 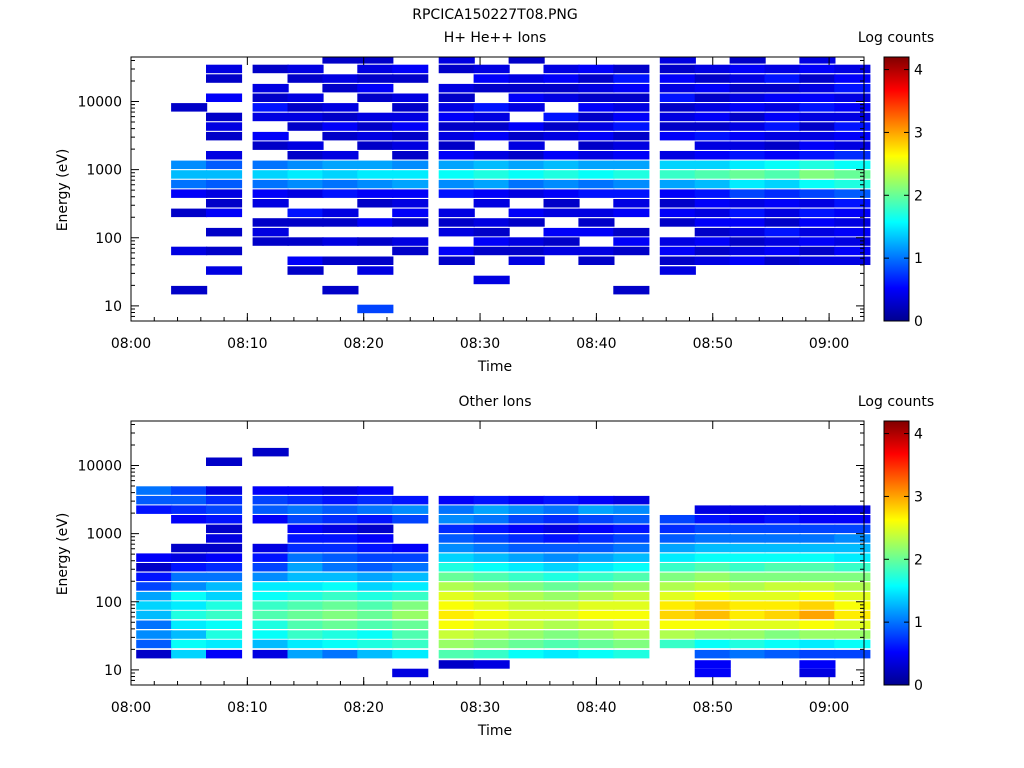 What do you see at coordinates (918, 623) in the screenshot?
I see `colorbar-tick-label: 1` at bounding box center [918, 623].